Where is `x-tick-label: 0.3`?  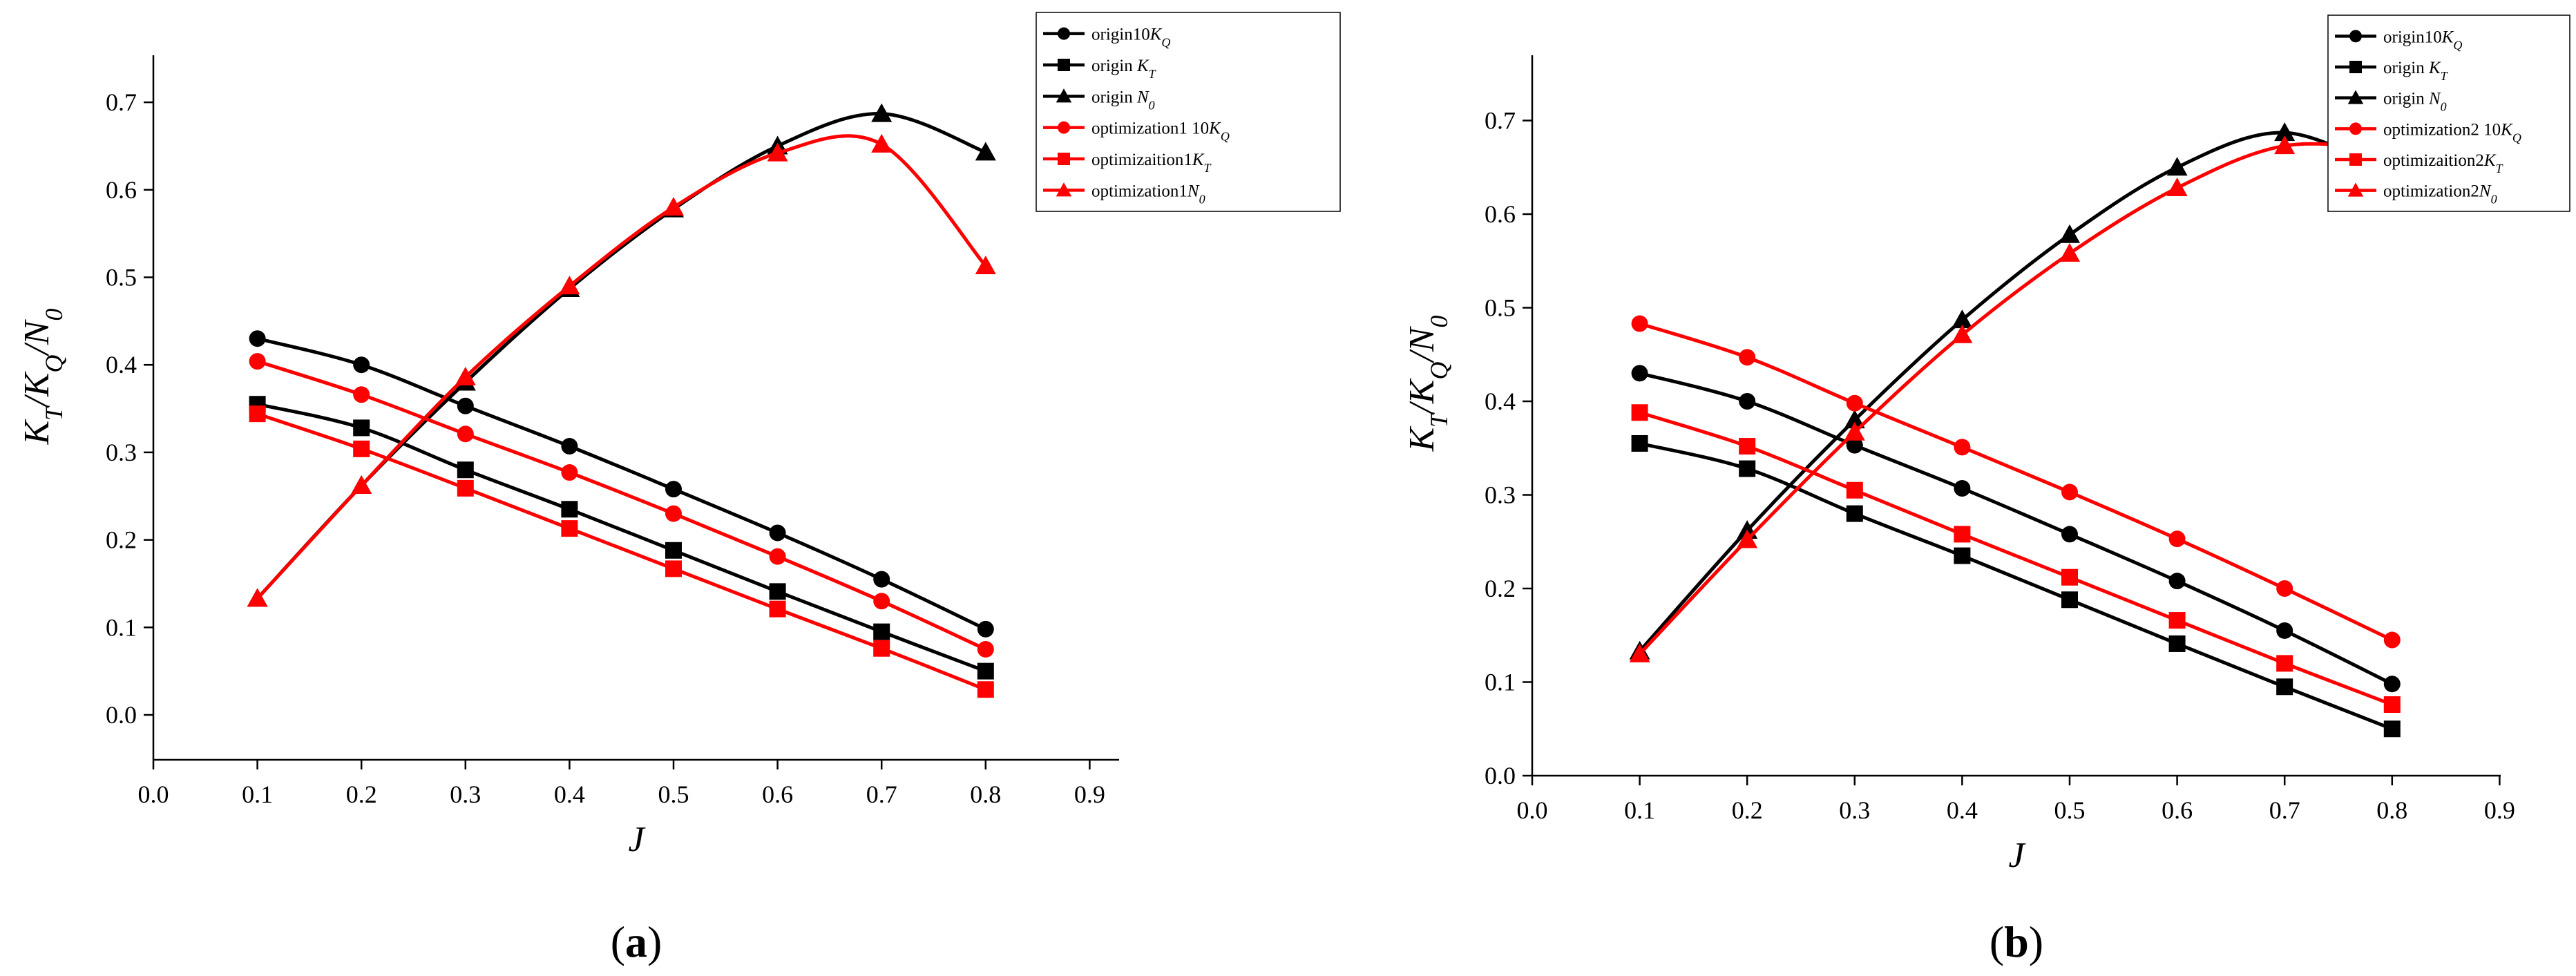 x-tick-label: 0.3 is located at coordinates (1854, 810).